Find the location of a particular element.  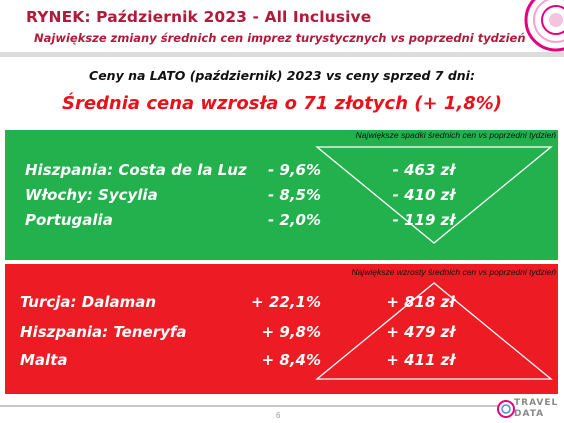

logo-mark-icon is located at coordinates (506, 409).